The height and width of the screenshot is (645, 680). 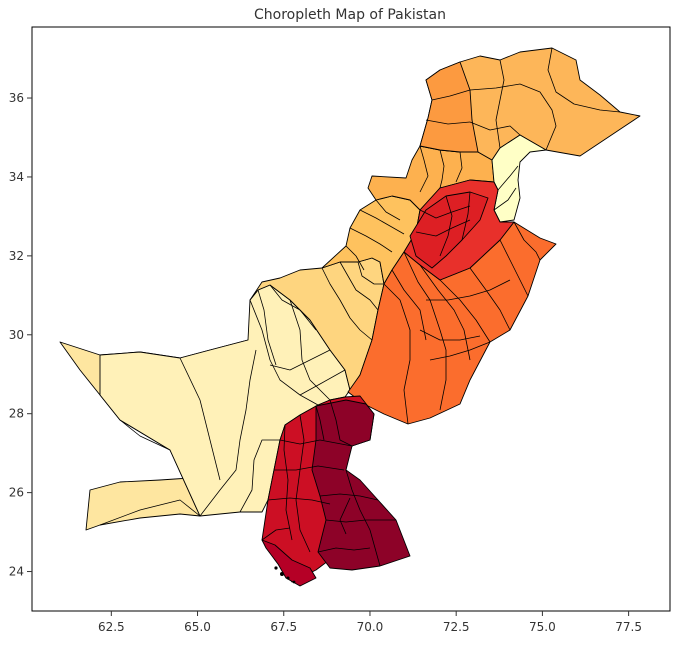 I want to click on region-sindh-south, so click(x=289, y=563).